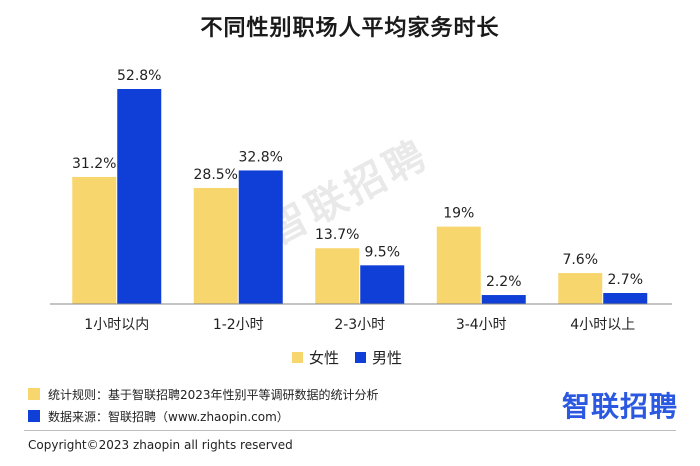 Image resolution: width=700 pixels, height=466 pixels. Describe the element at coordinates (382, 252) in the screenshot. I see `data-label-male-2: 9.5%` at that location.